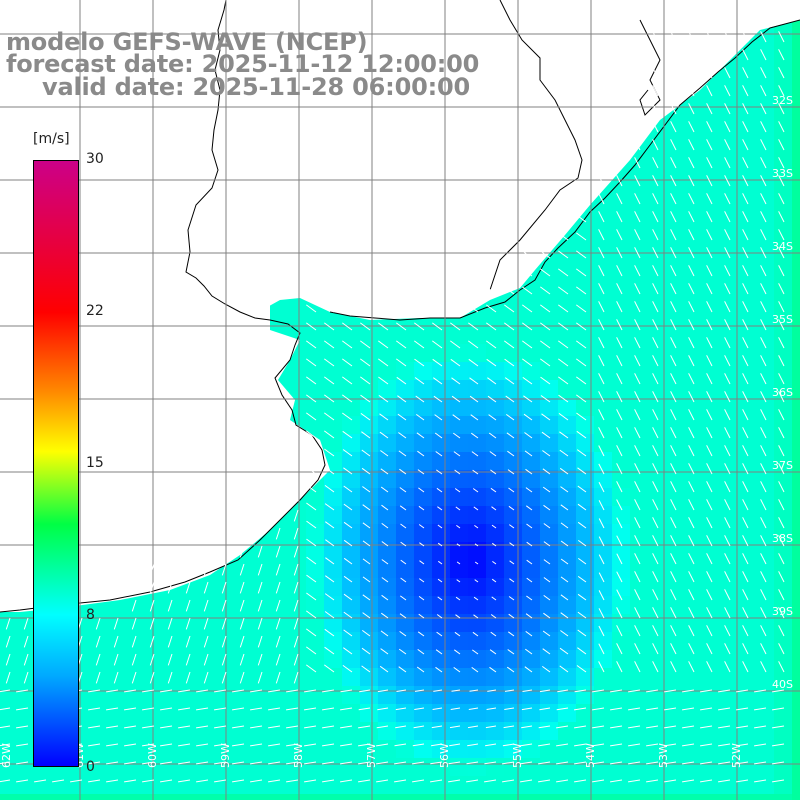 This screenshot has width=800, height=800. Describe the element at coordinates (782, 611) in the screenshot. I see `lat-label: 39S` at that location.